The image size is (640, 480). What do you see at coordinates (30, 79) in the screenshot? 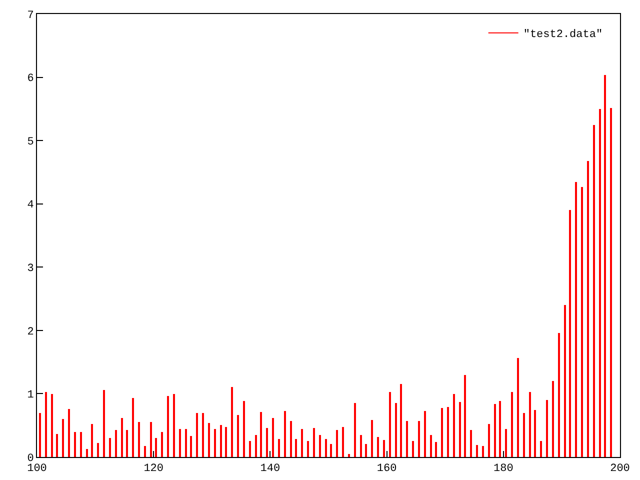
I see `y-tick-label: 6` at bounding box center [30, 79].